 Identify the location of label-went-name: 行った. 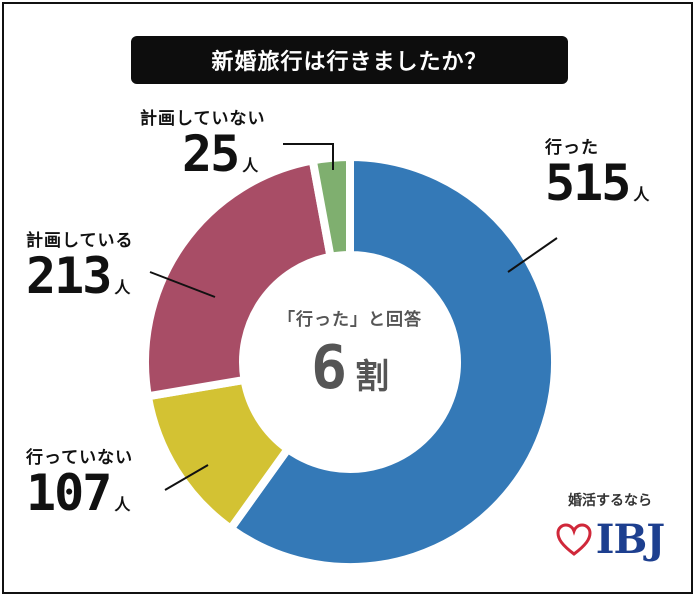
(572, 148).